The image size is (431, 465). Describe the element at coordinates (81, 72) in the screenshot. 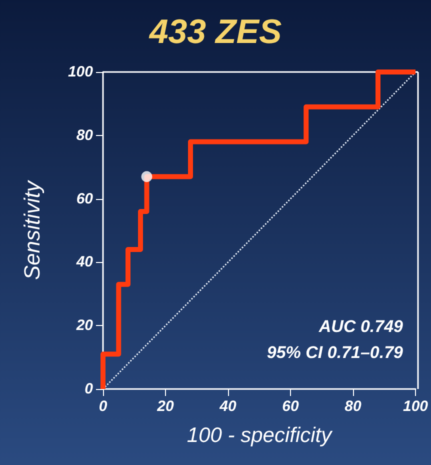

I see `y-tick-label: 100` at that location.